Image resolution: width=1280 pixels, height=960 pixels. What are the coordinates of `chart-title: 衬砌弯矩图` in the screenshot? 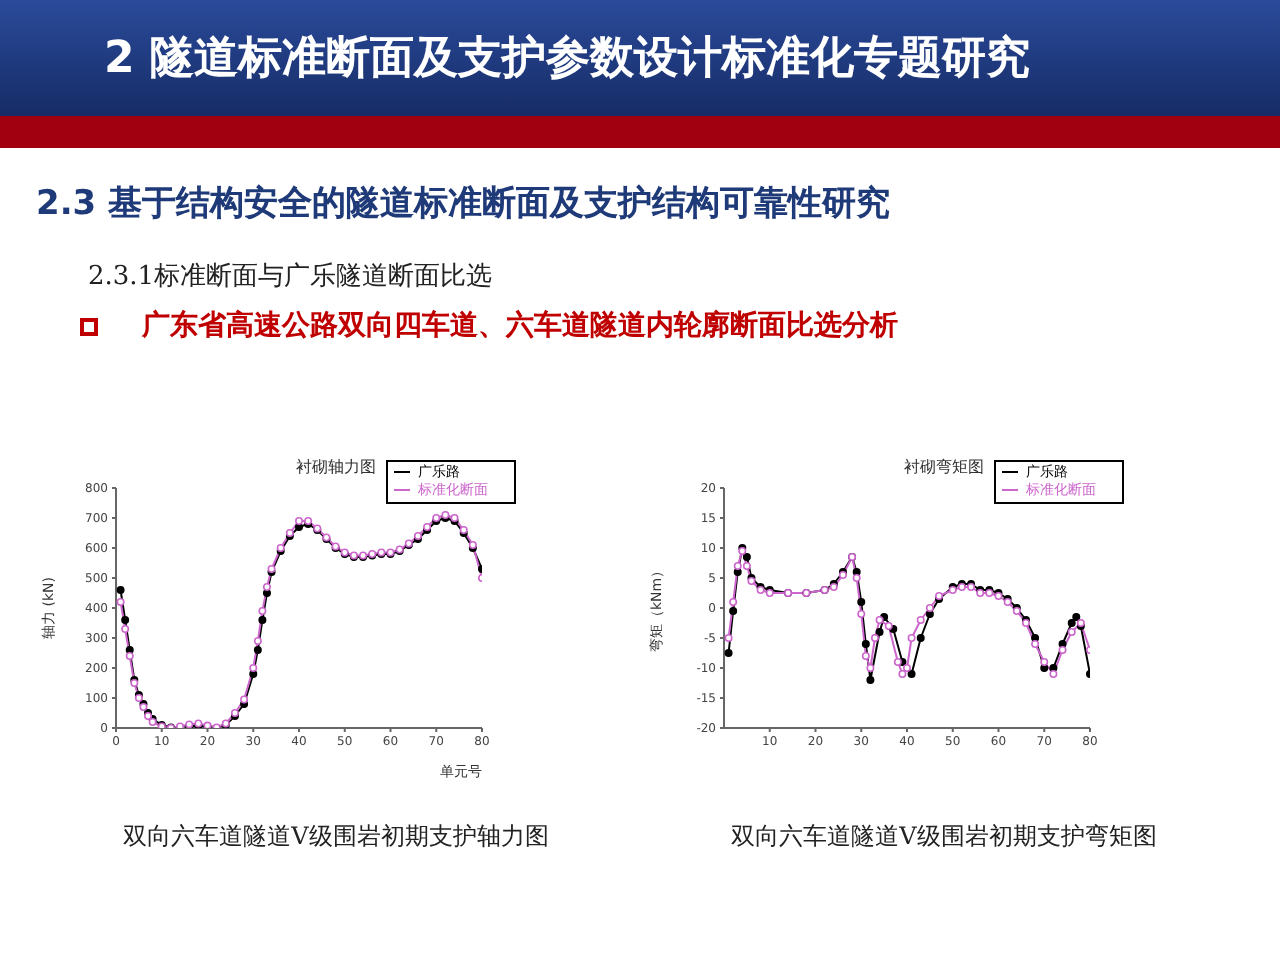 It's located at (944, 467).